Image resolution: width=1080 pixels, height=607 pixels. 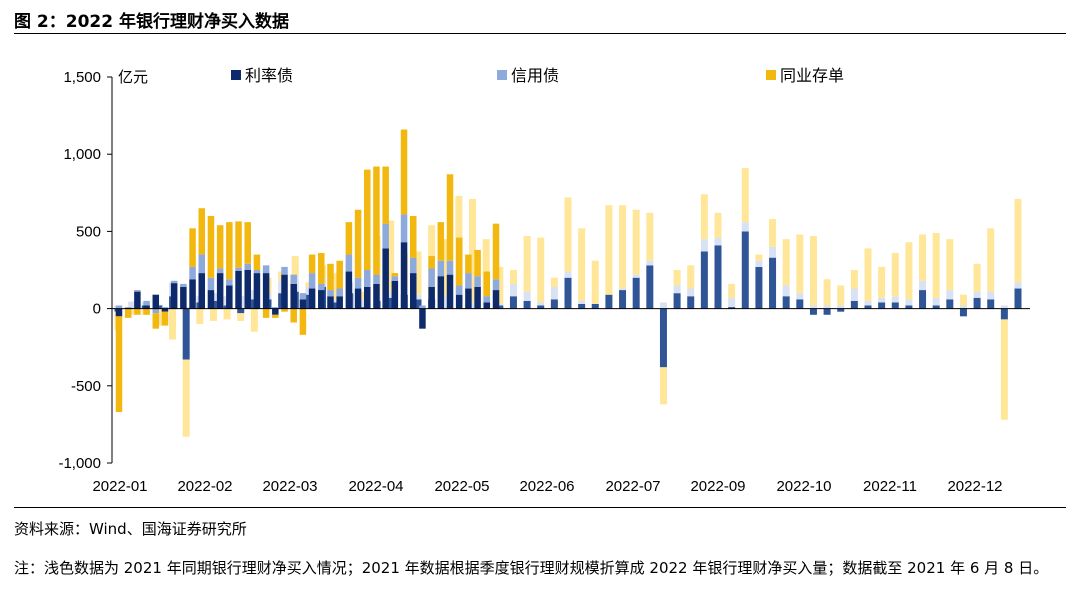 What do you see at coordinates (204, 486) in the screenshot?
I see `x-tick-label: 2022-02` at bounding box center [204, 486].